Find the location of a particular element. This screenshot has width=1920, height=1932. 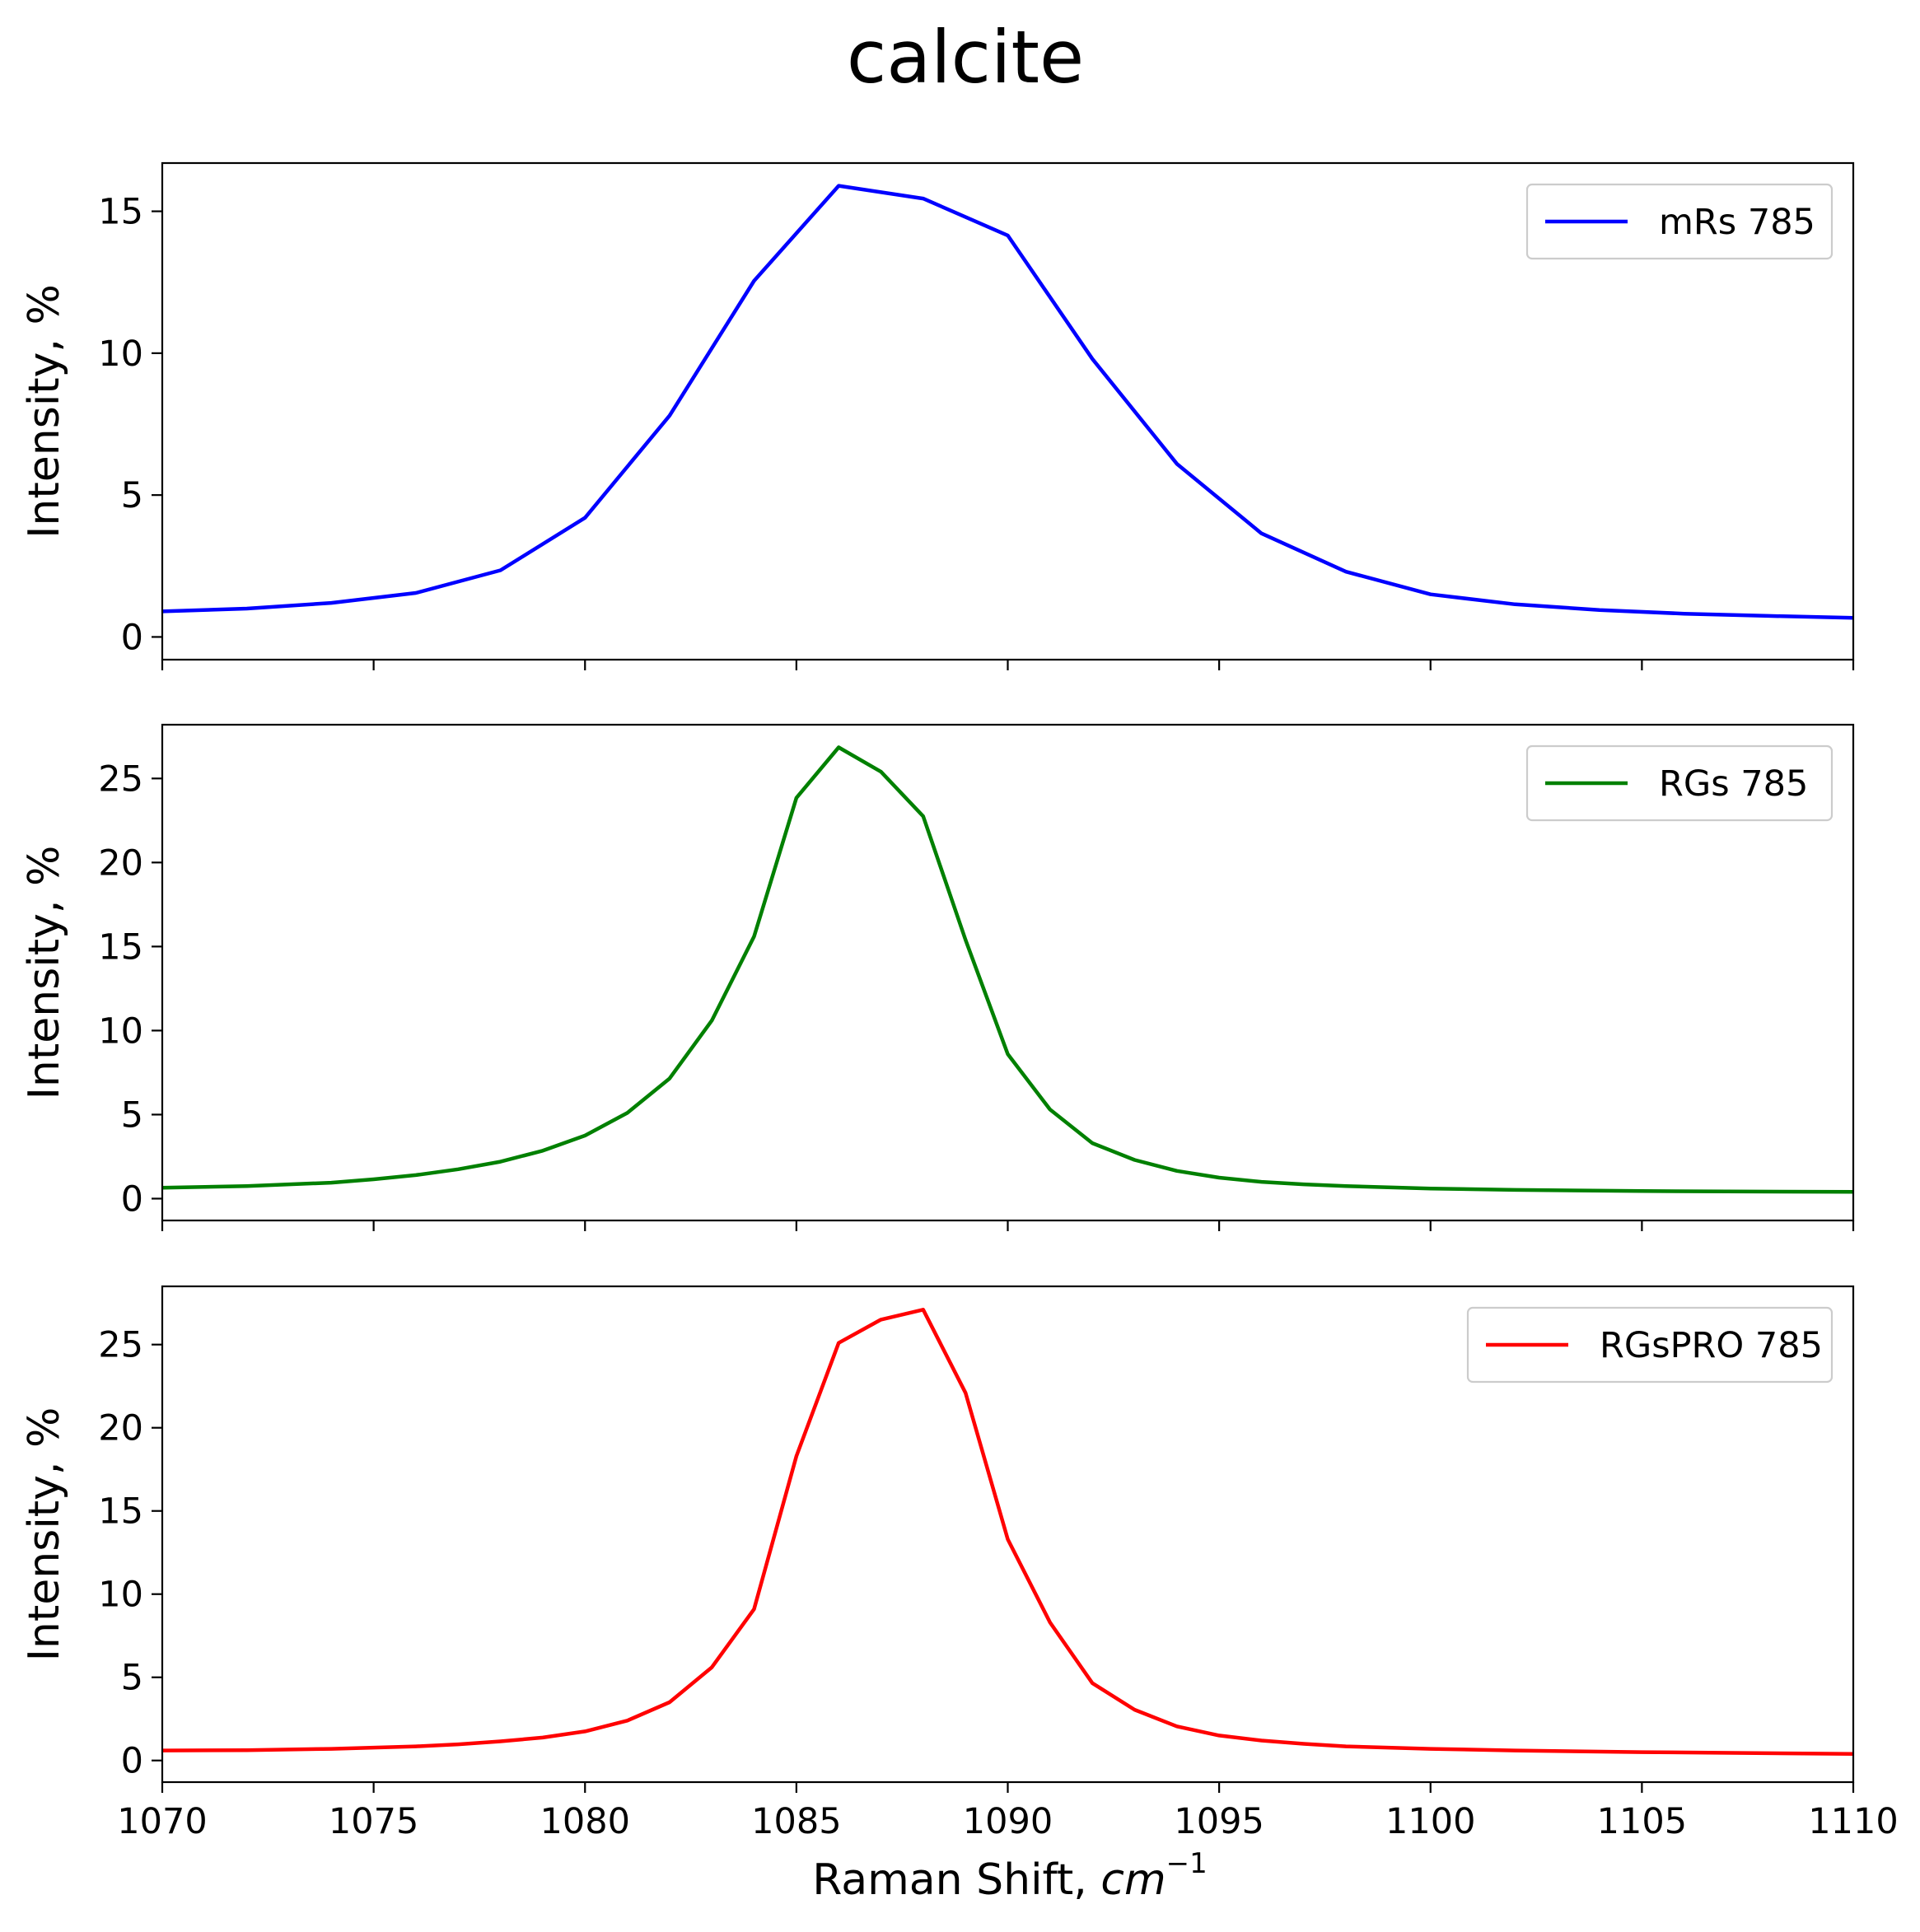

panel-3-x-tick-label-1080: 1080 is located at coordinates (585, 1821).